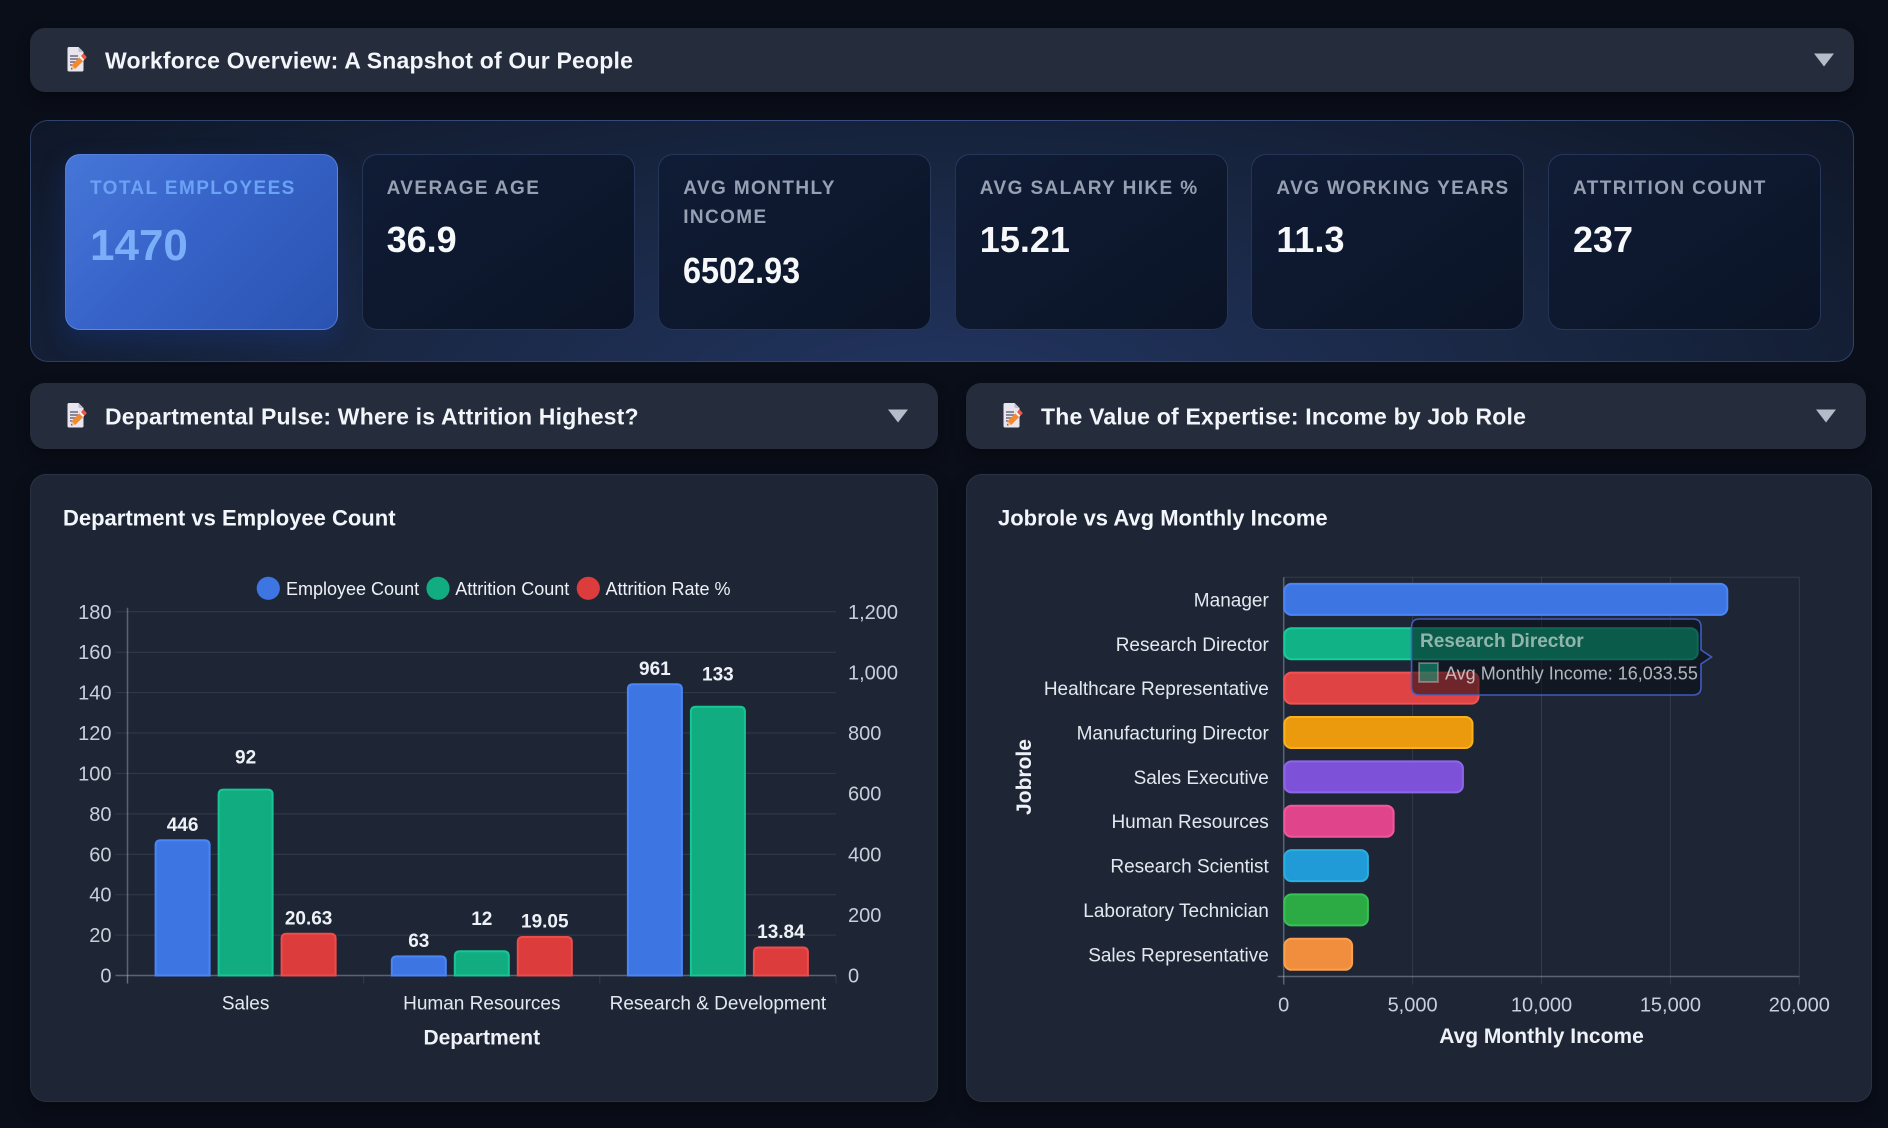 This screenshot has height=1128, width=1888. I want to click on svg-text: 1,000, so click(873, 673).